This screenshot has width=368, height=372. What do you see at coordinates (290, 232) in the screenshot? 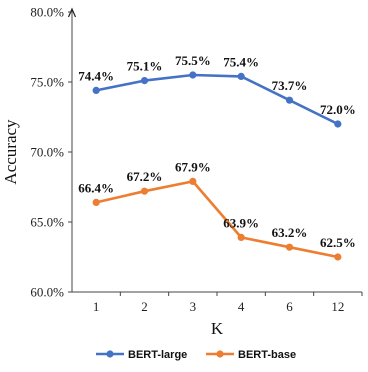
I see `data-label-bert-base: 63.2%` at bounding box center [290, 232].